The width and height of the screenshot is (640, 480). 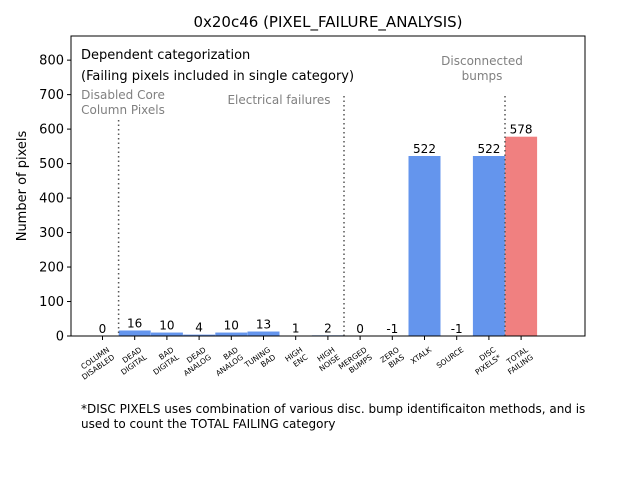 I want to click on chart-title: 0x20c46 (PIXEL_FAILURE_ANALYSIS), so click(x=327, y=22).